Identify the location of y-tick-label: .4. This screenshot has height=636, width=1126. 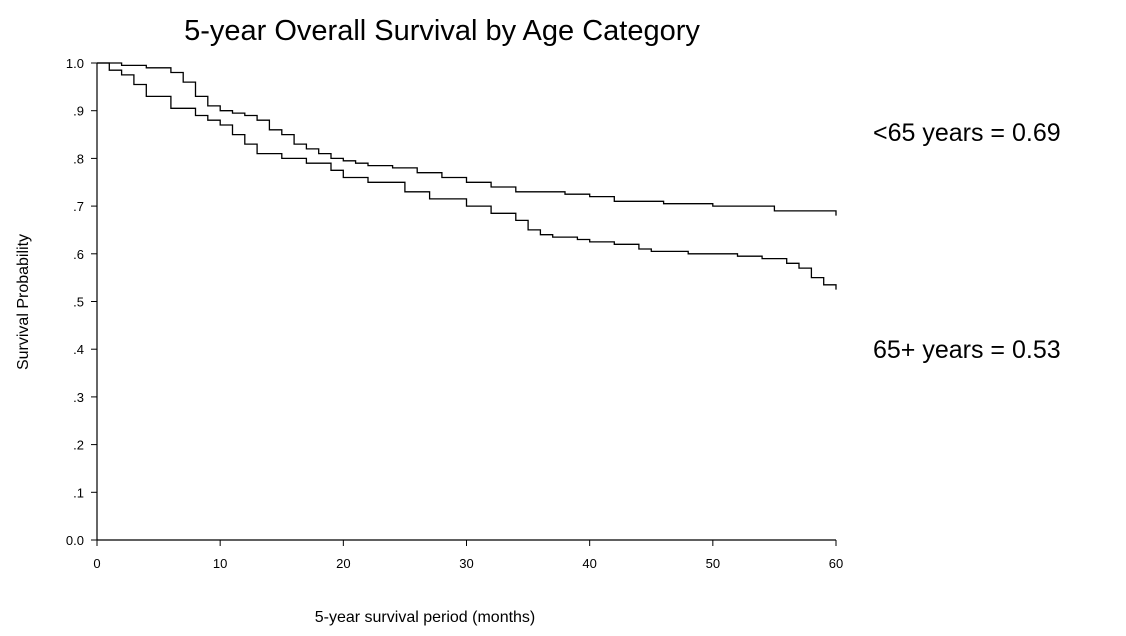
(78, 349).